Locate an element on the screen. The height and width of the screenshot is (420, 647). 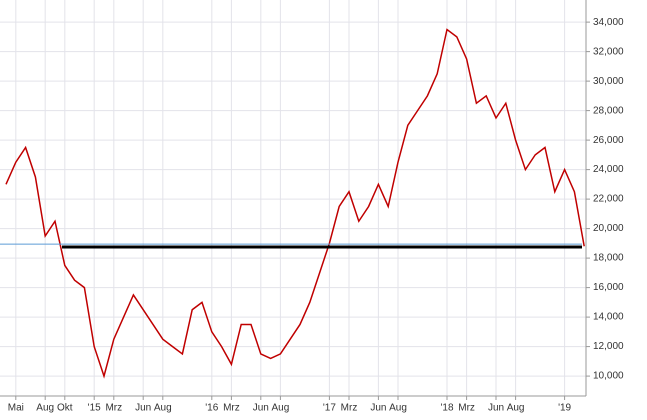
y-tick-label: 30,000 is located at coordinates (608, 81).